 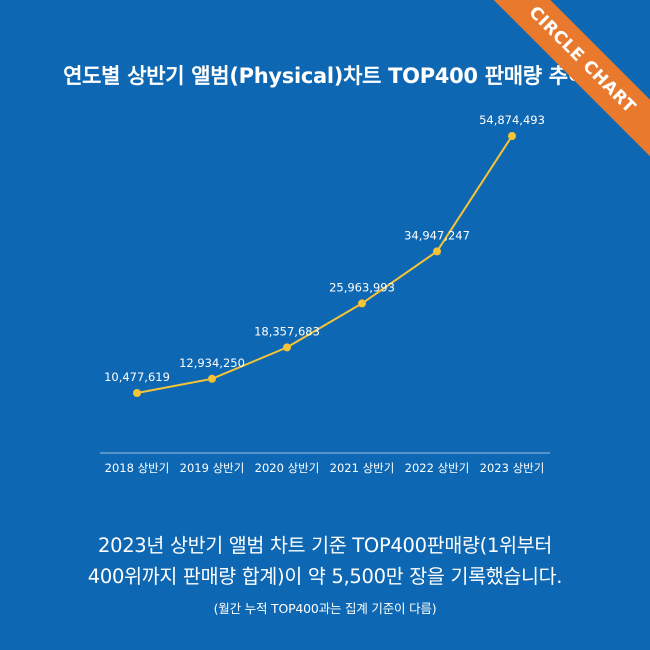 I want to click on data-label: 25,963,993, so click(x=362, y=287).